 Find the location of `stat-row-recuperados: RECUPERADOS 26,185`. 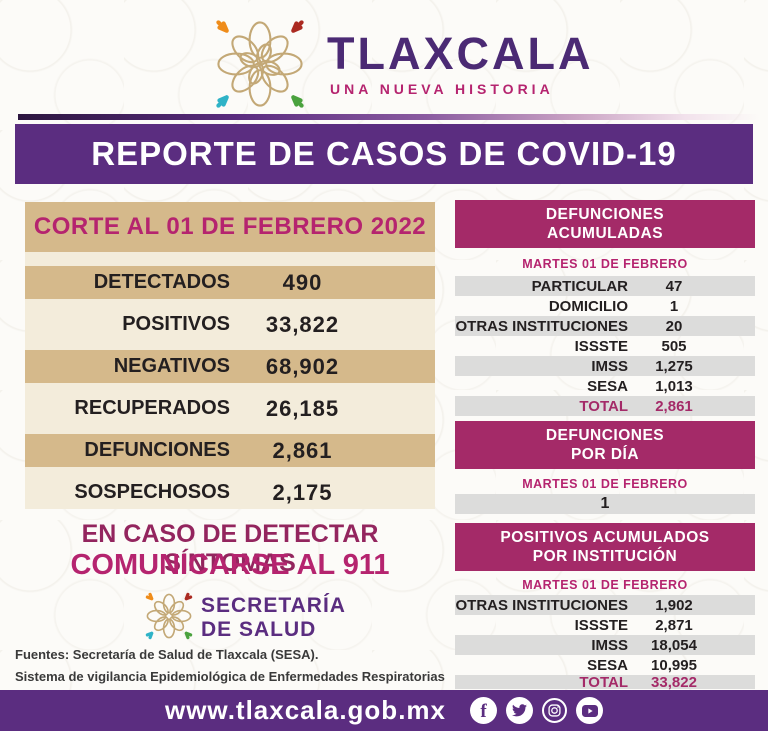

stat-row-recuperados: RECUPERADOS 26,185 is located at coordinates (230, 408).